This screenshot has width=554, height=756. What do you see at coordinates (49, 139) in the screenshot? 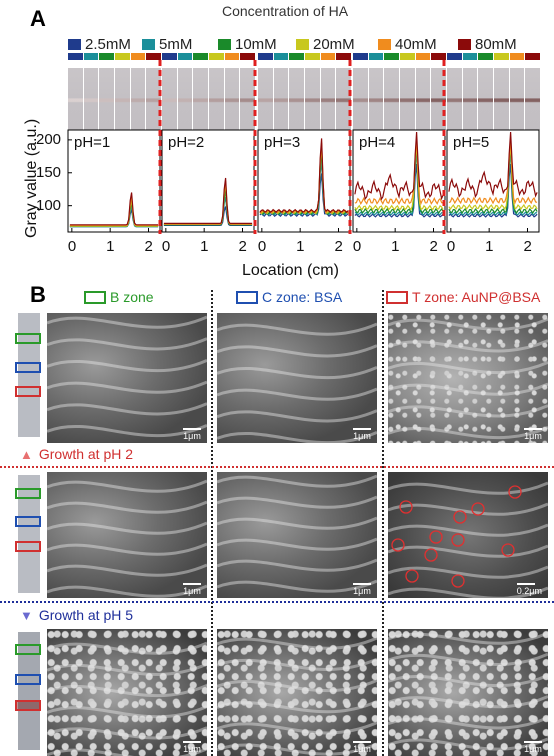
I see `y-tick-label: 200` at bounding box center [49, 139].